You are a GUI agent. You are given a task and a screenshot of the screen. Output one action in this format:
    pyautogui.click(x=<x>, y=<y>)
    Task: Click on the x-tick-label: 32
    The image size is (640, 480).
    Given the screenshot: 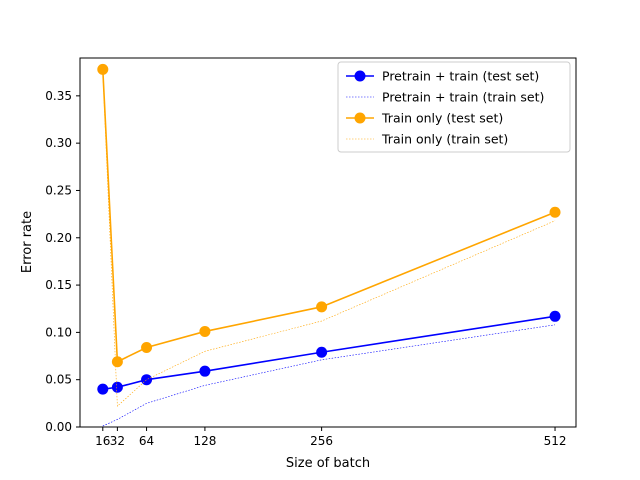 What is the action you would take?
    pyautogui.click(x=117, y=441)
    